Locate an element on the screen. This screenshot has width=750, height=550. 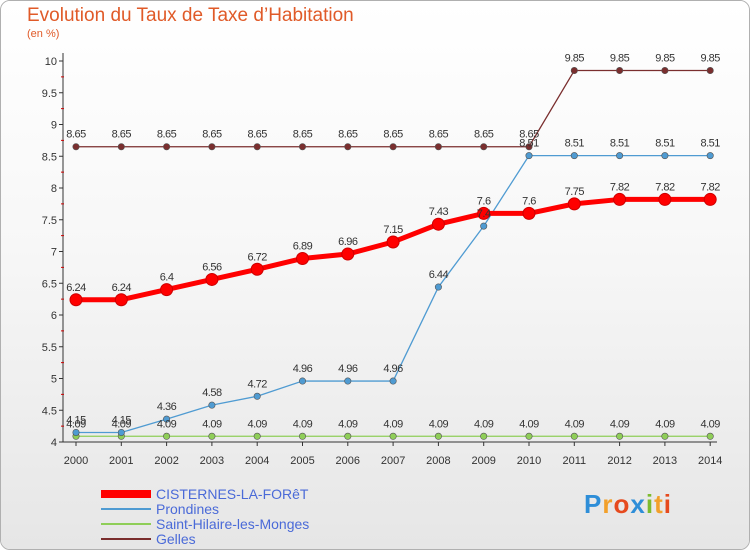
proxiti-logo: Proxiti is located at coordinates (628, 504).